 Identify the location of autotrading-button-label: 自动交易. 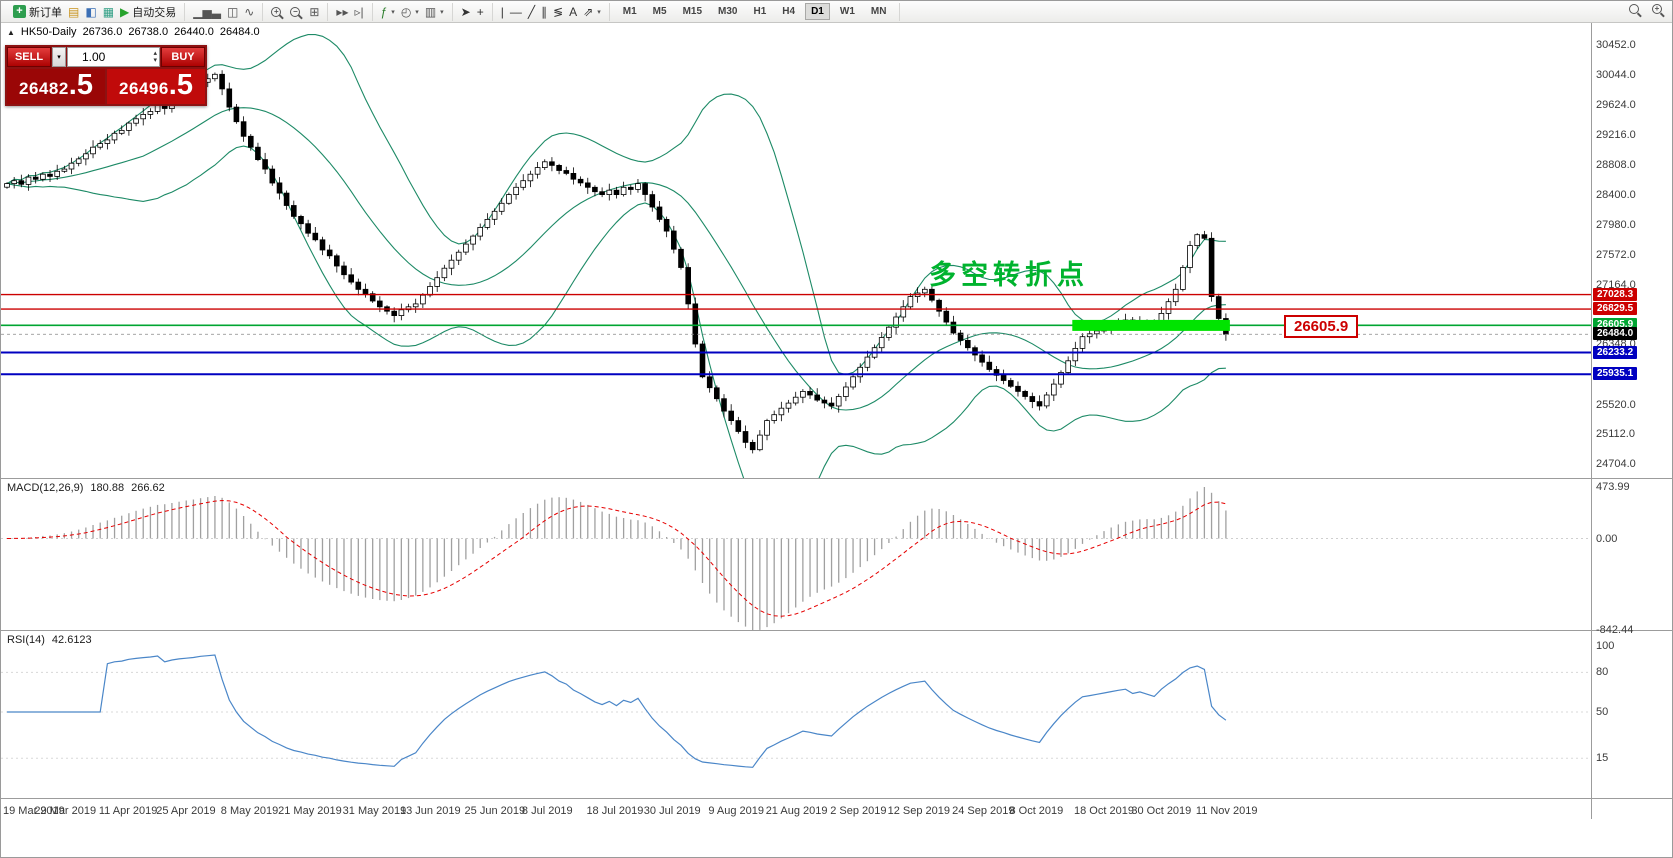
(154, 12).